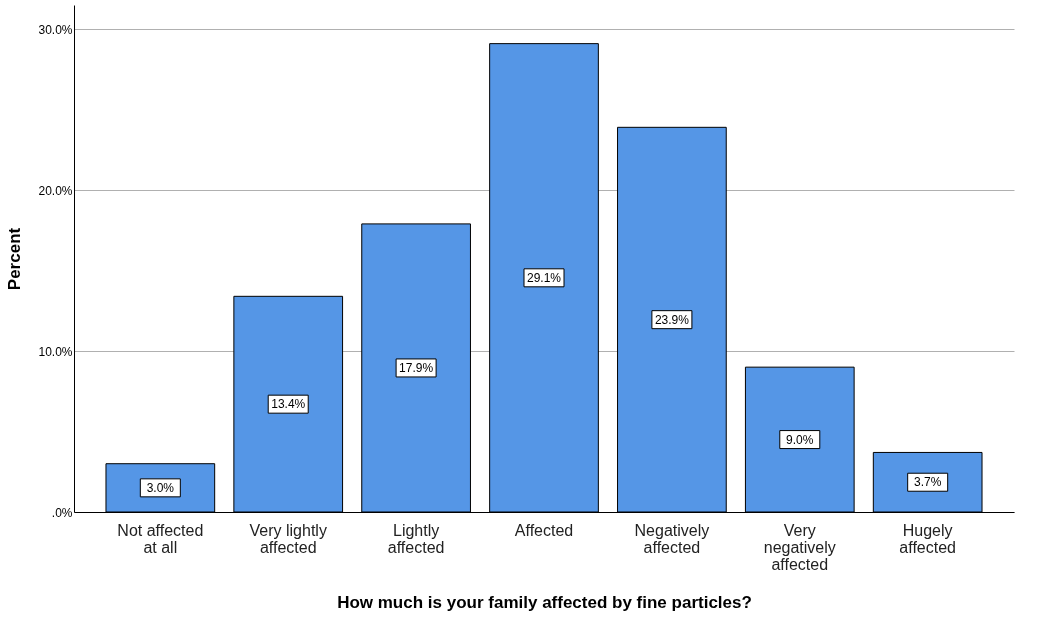 The width and height of the screenshot is (1046, 630). I want to click on x-tick-label: Not affected at all, so click(160, 538).